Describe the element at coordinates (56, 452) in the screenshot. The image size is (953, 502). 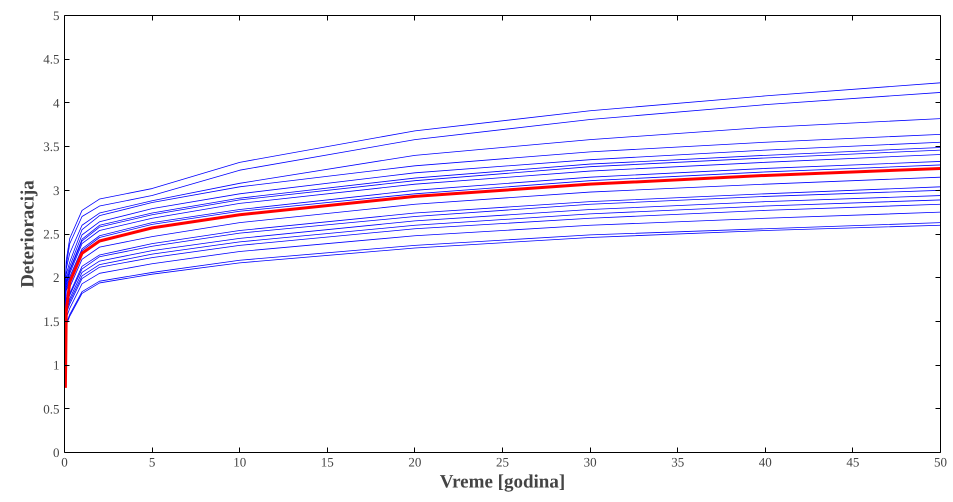
I see `y-tick-label: 0` at that location.